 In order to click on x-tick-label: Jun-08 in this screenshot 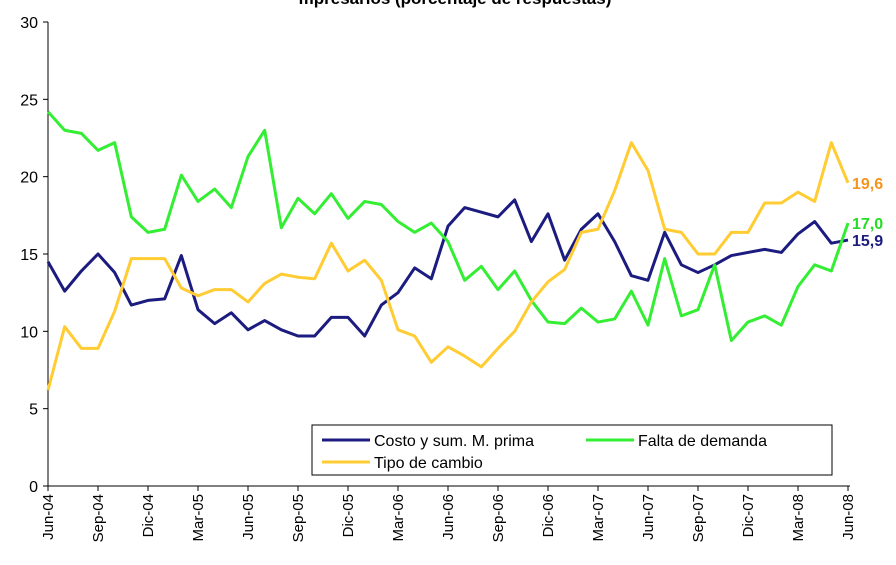, I will do `click(848, 517)`.